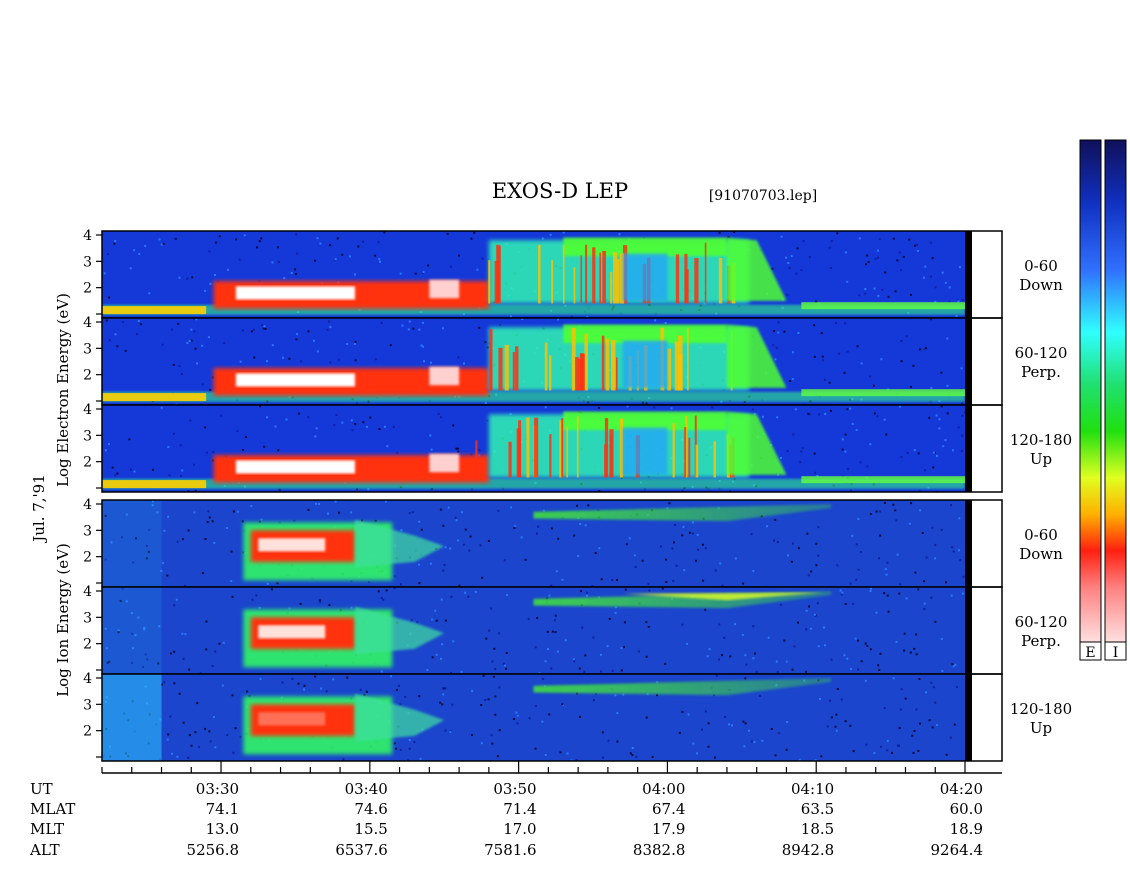  What do you see at coordinates (966, 829) in the screenshot?
I see `row-value: 18.9` at bounding box center [966, 829].